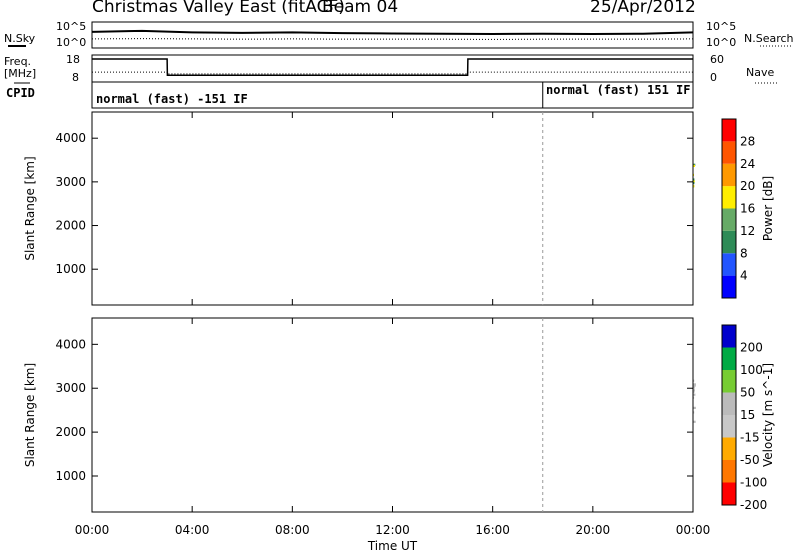  Describe the element at coordinates (392, 73) in the screenshot. I see `nave-line` at that location.